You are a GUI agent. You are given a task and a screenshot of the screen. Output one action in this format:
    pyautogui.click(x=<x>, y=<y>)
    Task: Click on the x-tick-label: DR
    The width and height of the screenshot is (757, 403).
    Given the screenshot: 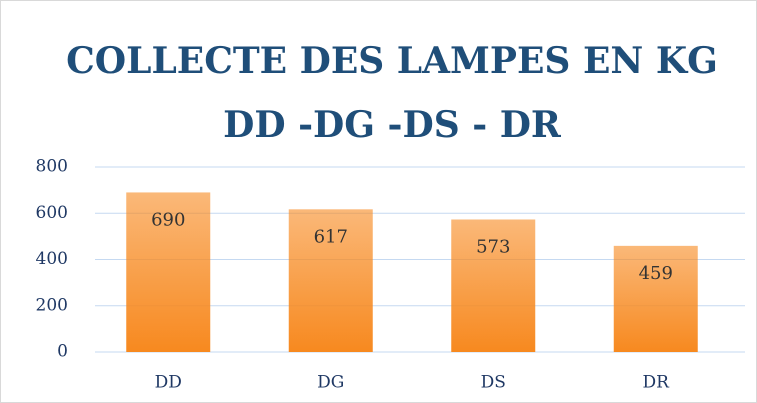 What is the action you would take?
    pyautogui.click(x=657, y=383)
    